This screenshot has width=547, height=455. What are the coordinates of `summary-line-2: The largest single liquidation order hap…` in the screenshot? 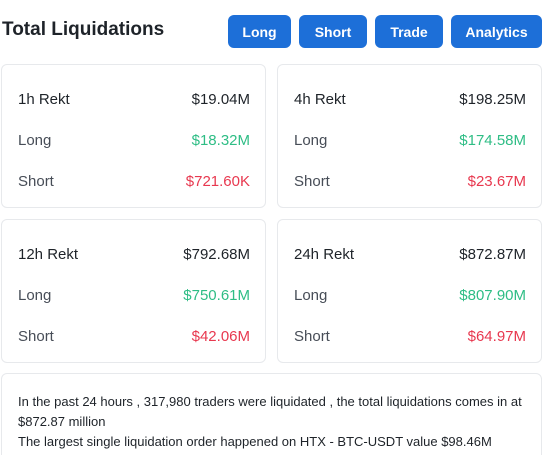 It's located at (255, 441).